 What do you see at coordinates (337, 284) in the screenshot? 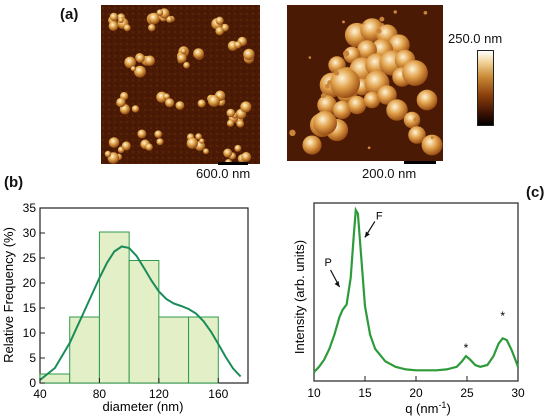
I see `annotation-arrowhead-p` at bounding box center [337, 284].